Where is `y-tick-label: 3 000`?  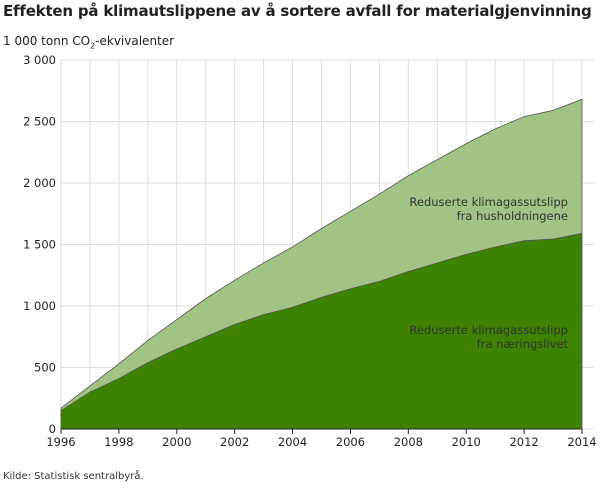
y-tick-label: 3 000 is located at coordinates (39, 60).